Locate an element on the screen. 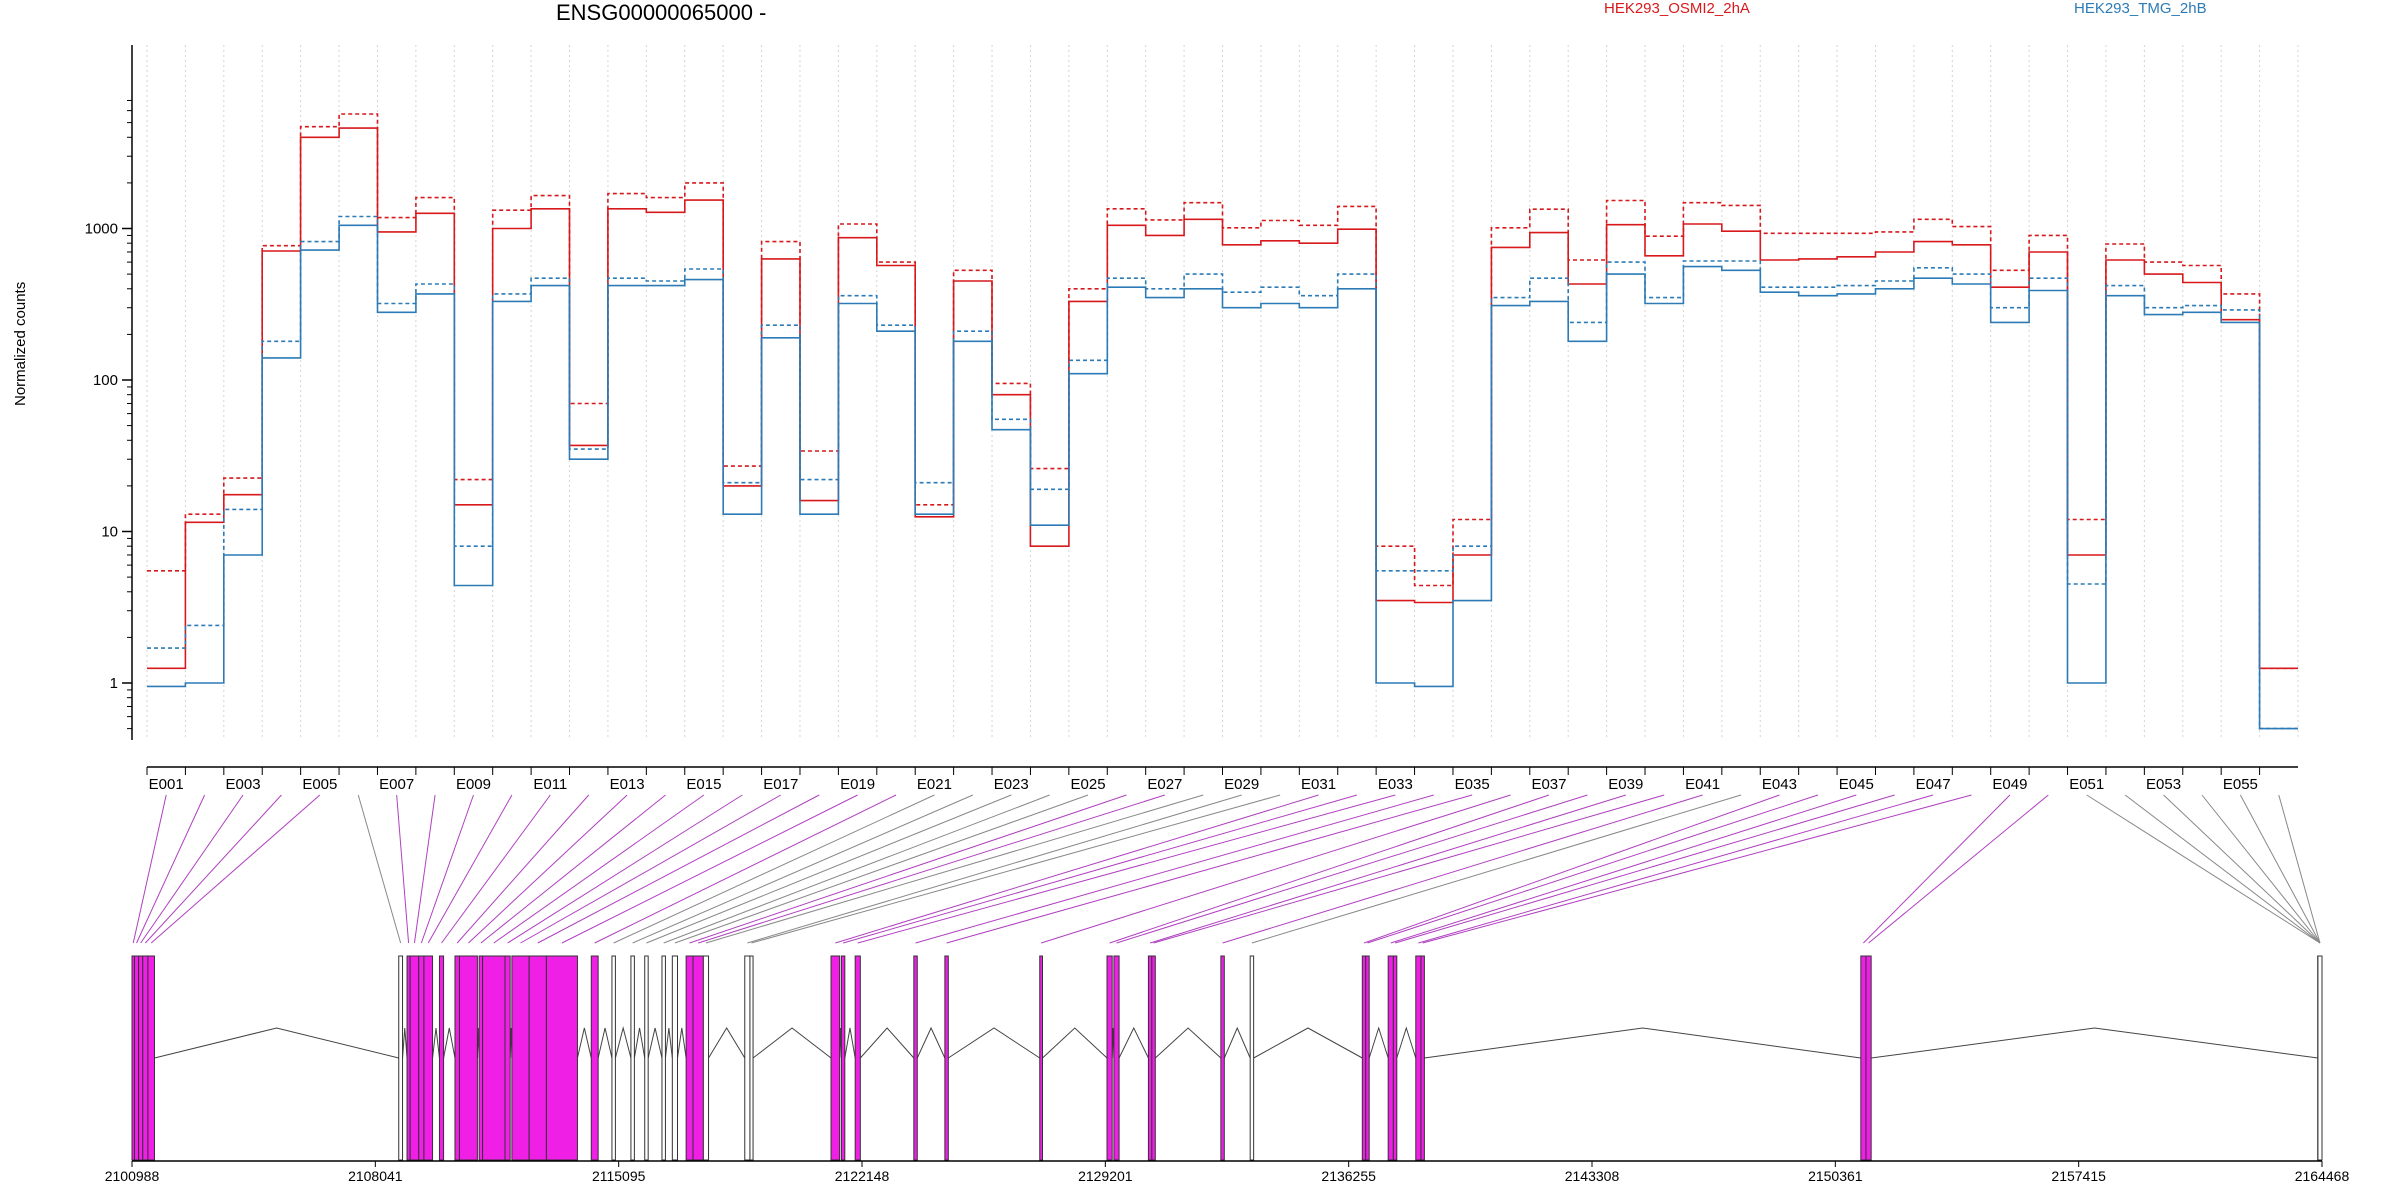 The height and width of the screenshot is (1200, 2400). x-tick-label: E017 is located at coordinates (780, 784).